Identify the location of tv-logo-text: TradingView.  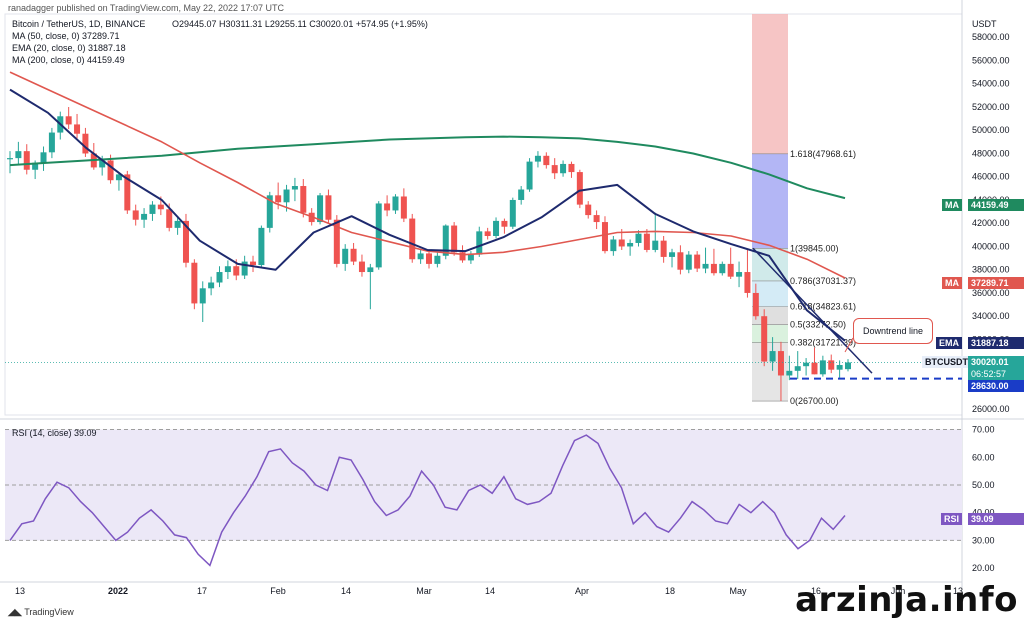
(49, 612).